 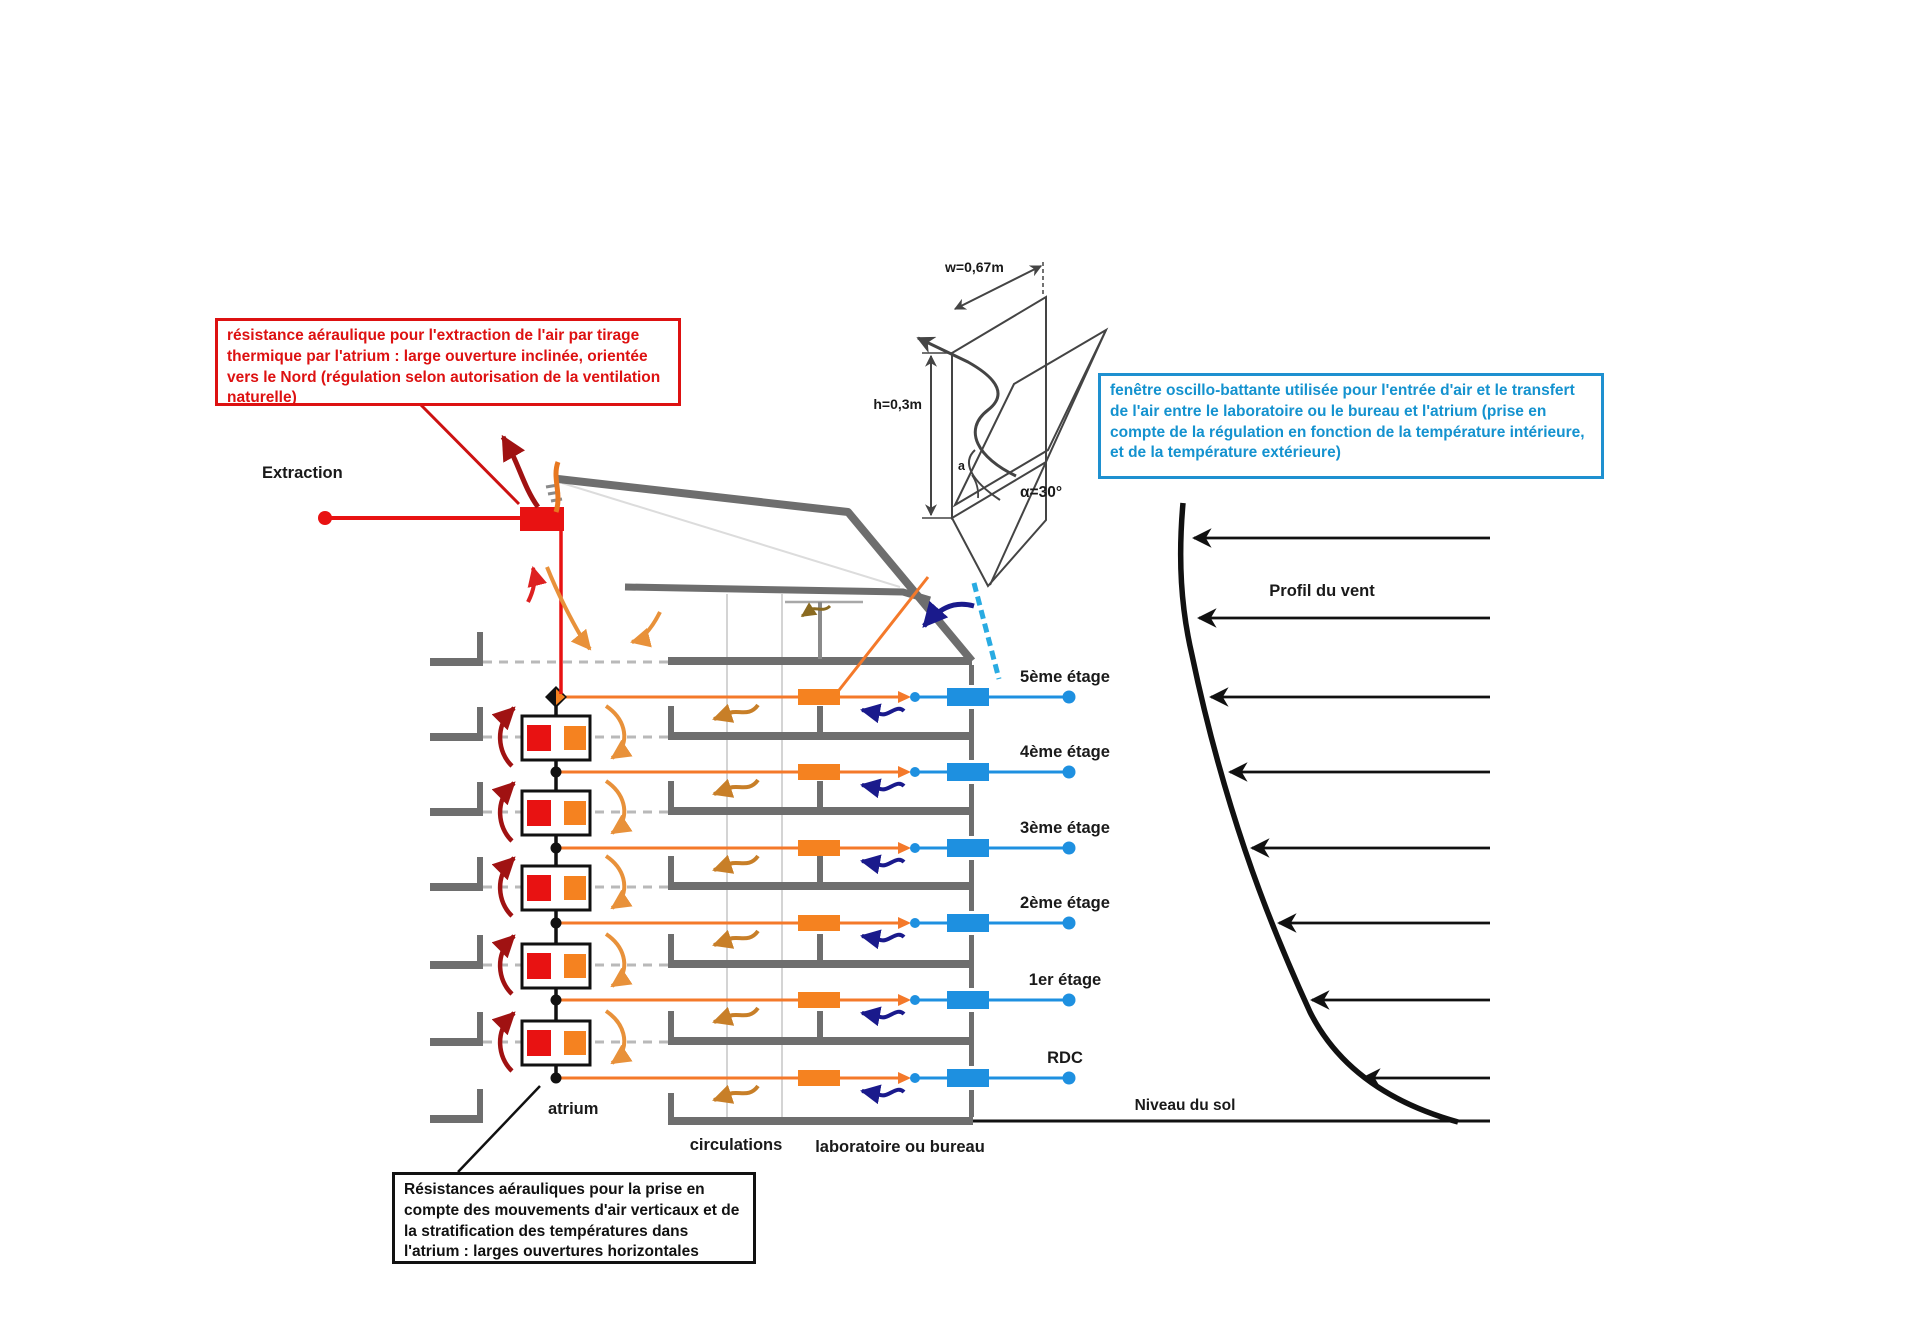 I want to click on roof-air-entry-arrow, so click(x=948, y=614).